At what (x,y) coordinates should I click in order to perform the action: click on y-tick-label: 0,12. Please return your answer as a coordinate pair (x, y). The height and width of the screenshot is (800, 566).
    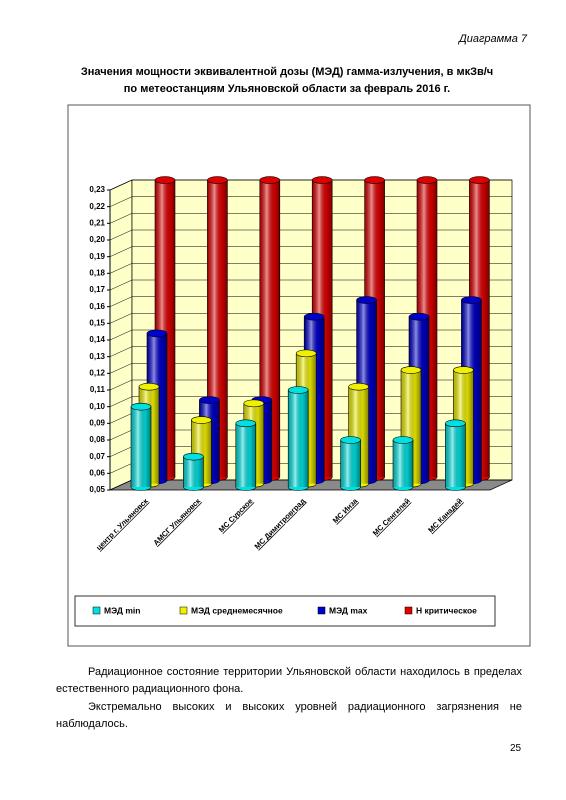
    Looking at the image, I should click on (97, 372).